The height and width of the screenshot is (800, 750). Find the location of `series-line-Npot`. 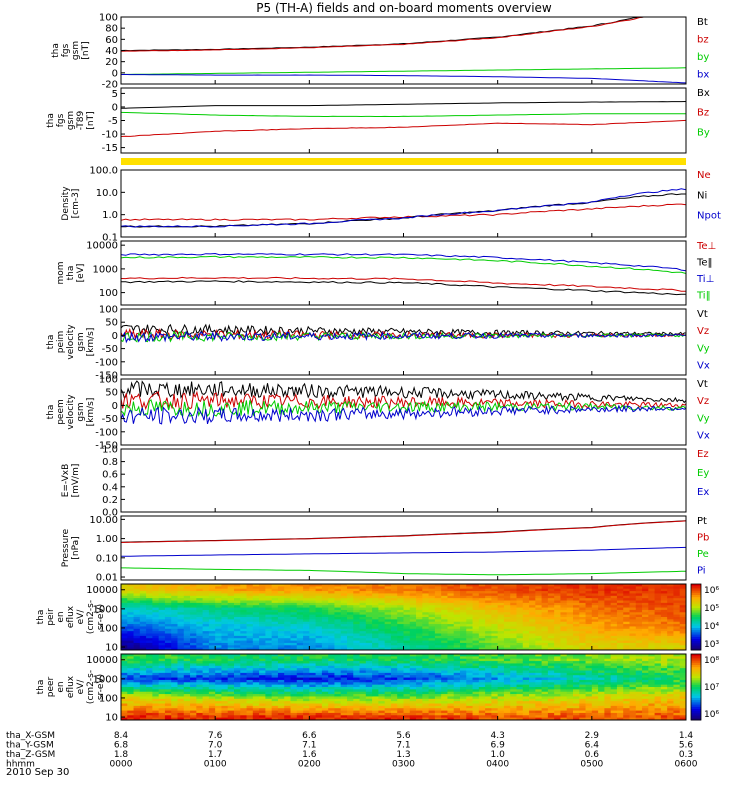

series-line-Npot is located at coordinates (403, 208).